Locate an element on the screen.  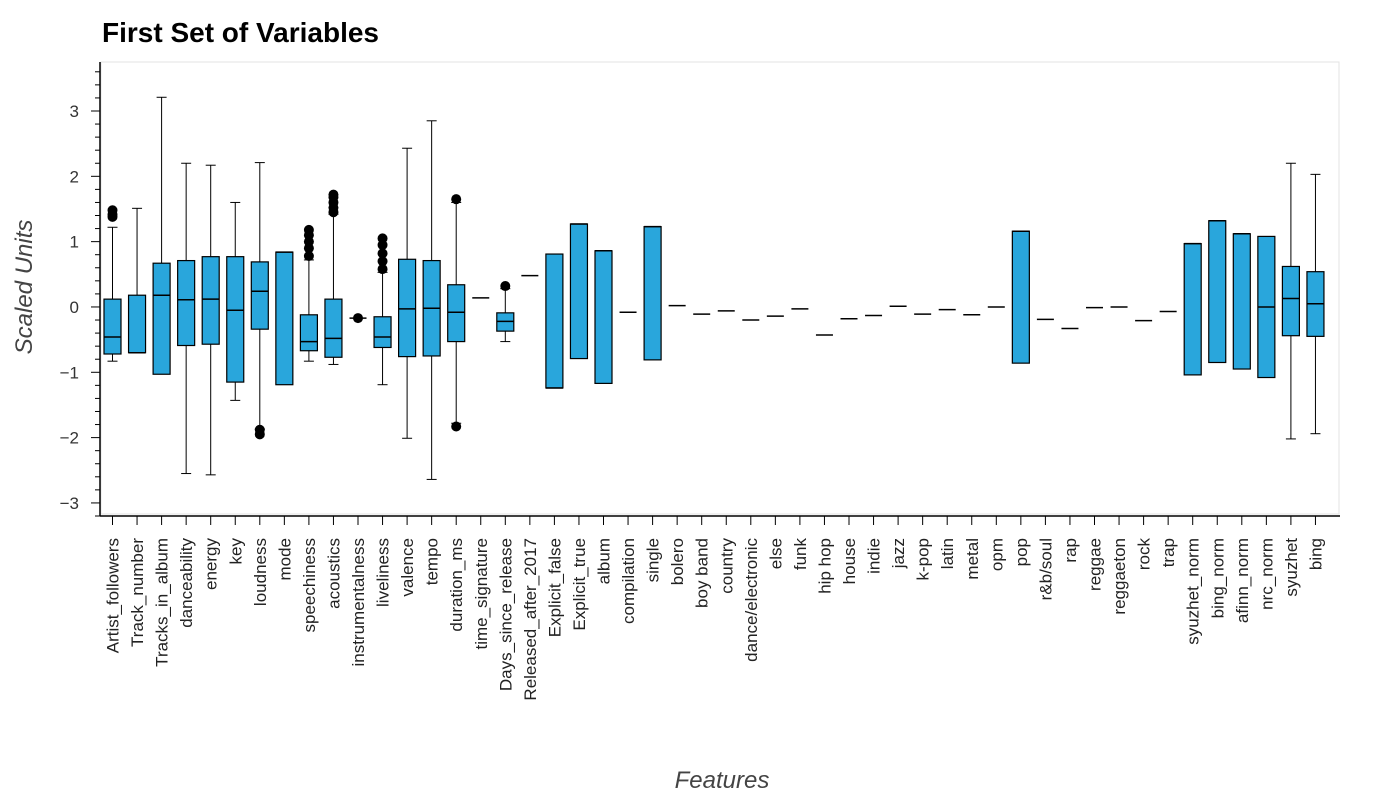
y-tick-label: 0 is located at coordinates (74, 307).